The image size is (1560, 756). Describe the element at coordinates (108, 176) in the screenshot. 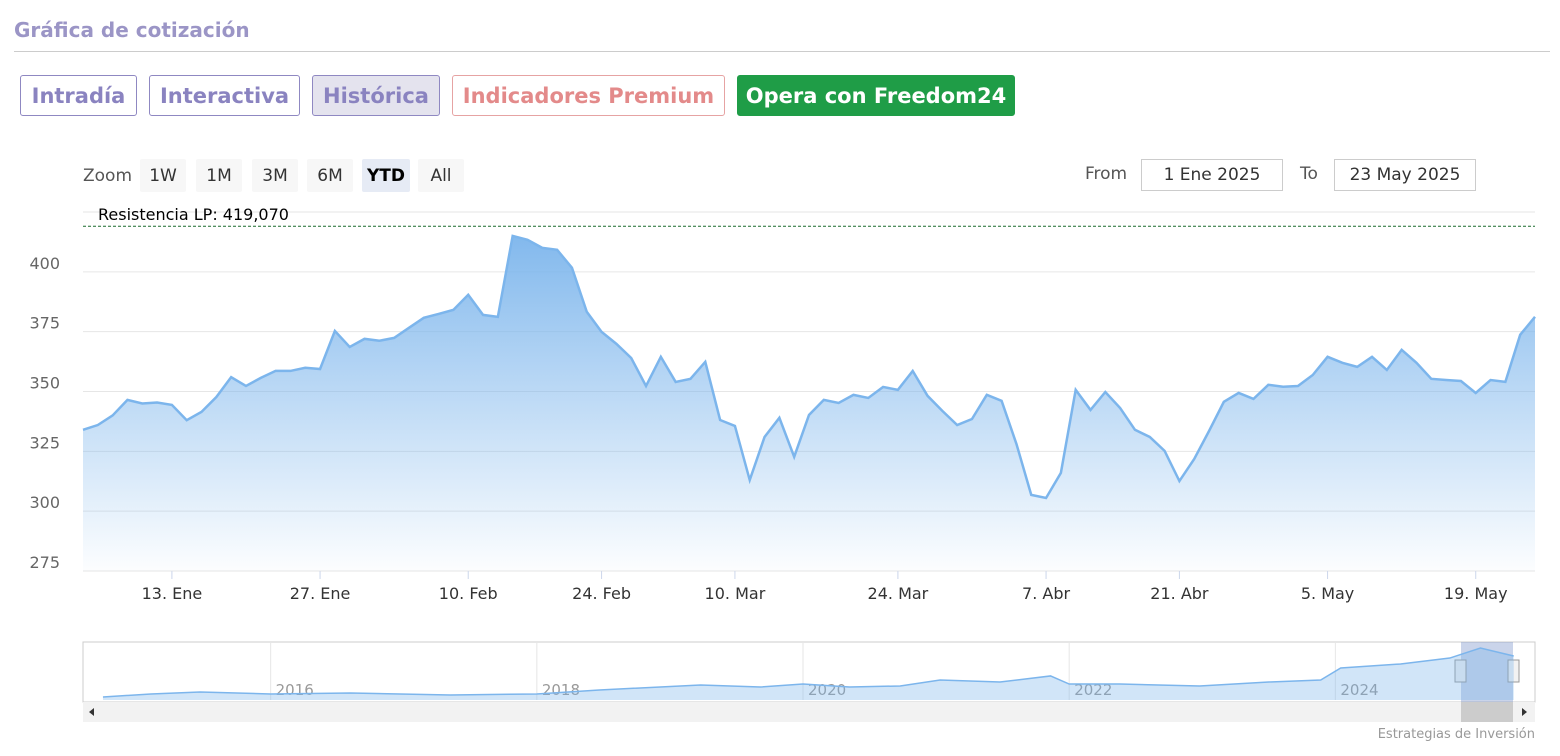

I see `zoom-label: Zoom` at that location.